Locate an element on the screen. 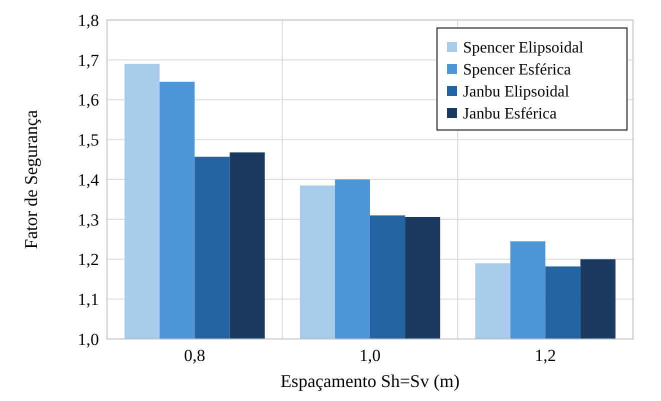 This screenshot has width=661, height=401. x-tick-label: 1,0 is located at coordinates (370, 355).